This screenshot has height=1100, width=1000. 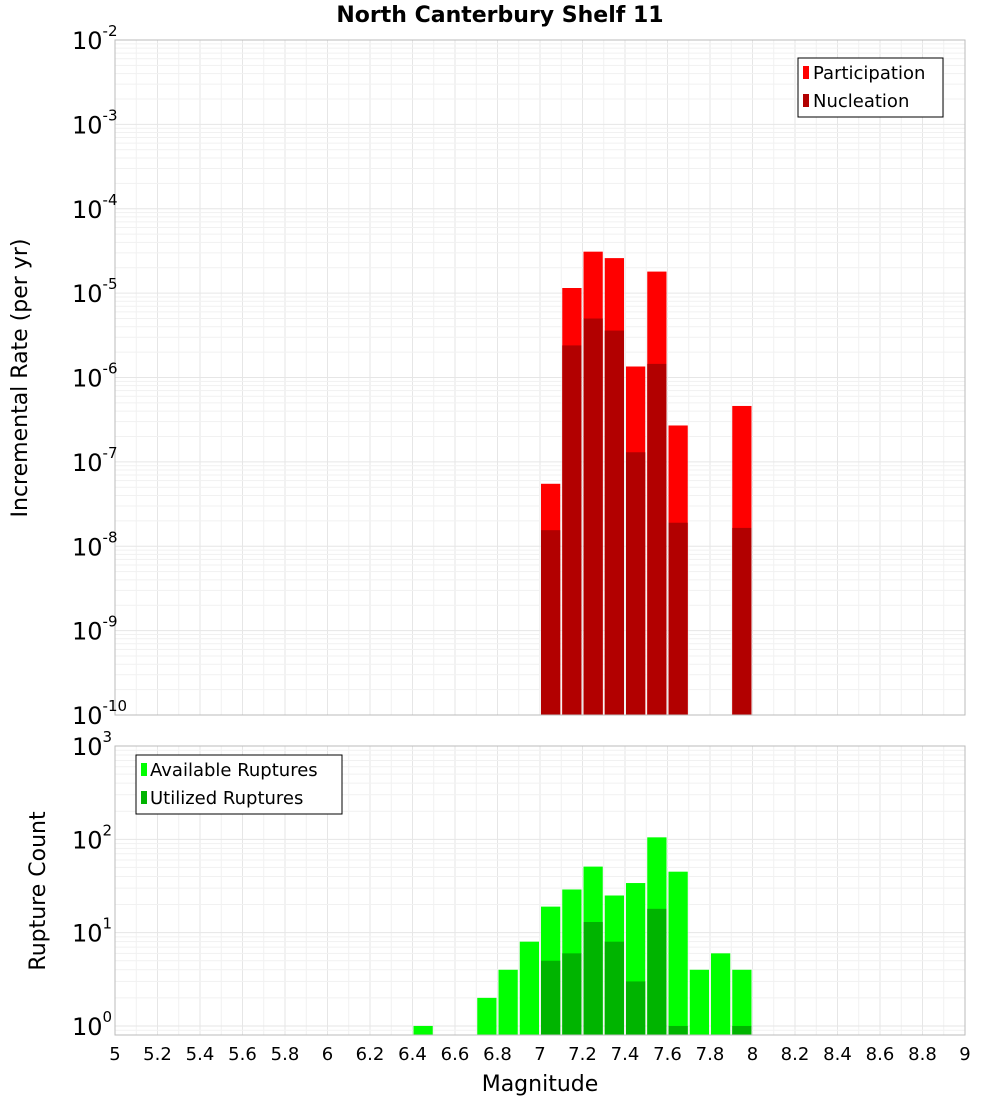 I want to click on y-tick-label: 10¹, so click(x=92, y=931).